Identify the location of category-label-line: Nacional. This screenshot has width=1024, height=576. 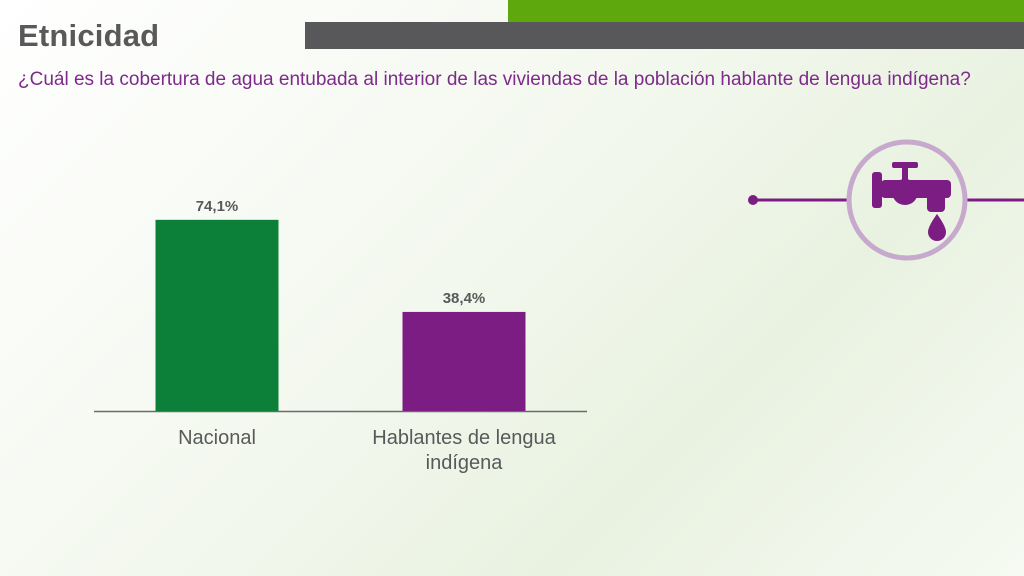
(217, 438).